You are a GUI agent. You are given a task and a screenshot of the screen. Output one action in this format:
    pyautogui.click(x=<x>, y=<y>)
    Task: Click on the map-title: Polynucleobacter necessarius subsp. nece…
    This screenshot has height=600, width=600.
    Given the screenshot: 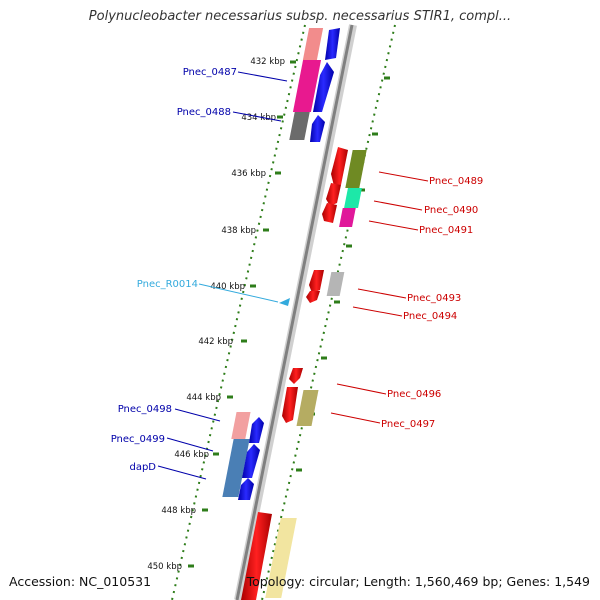 What is the action you would take?
    pyautogui.click(x=300, y=16)
    